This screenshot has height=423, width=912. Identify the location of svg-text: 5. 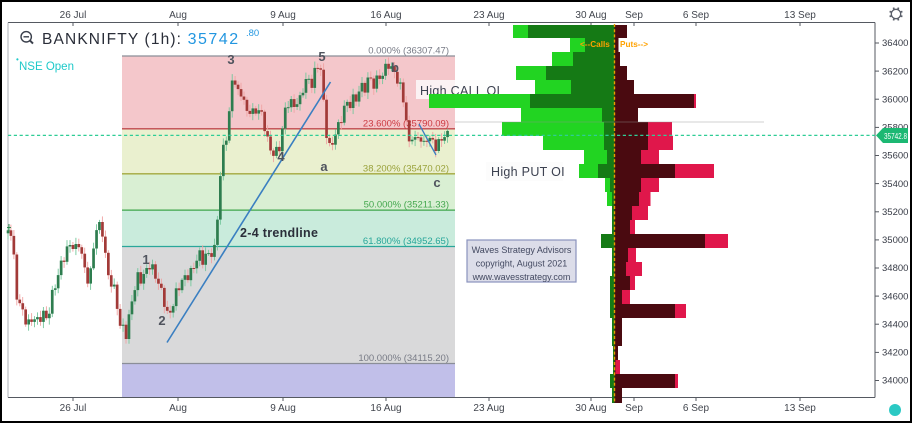
(321, 56).